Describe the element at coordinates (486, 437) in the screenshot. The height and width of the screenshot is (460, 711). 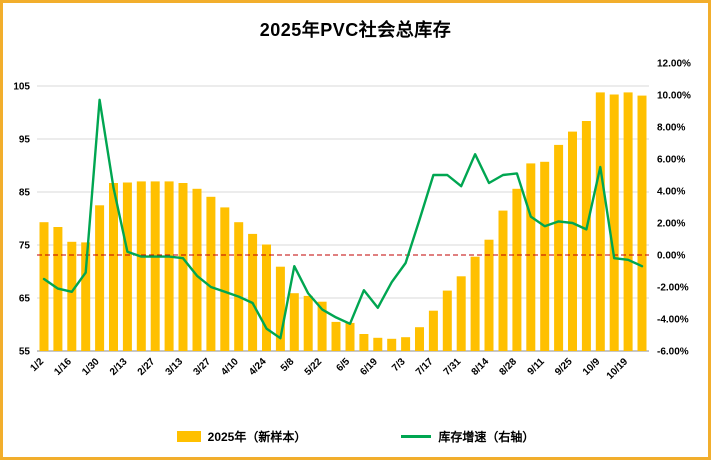
I see `line-series-label: 库存增速（右轴）` at that location.